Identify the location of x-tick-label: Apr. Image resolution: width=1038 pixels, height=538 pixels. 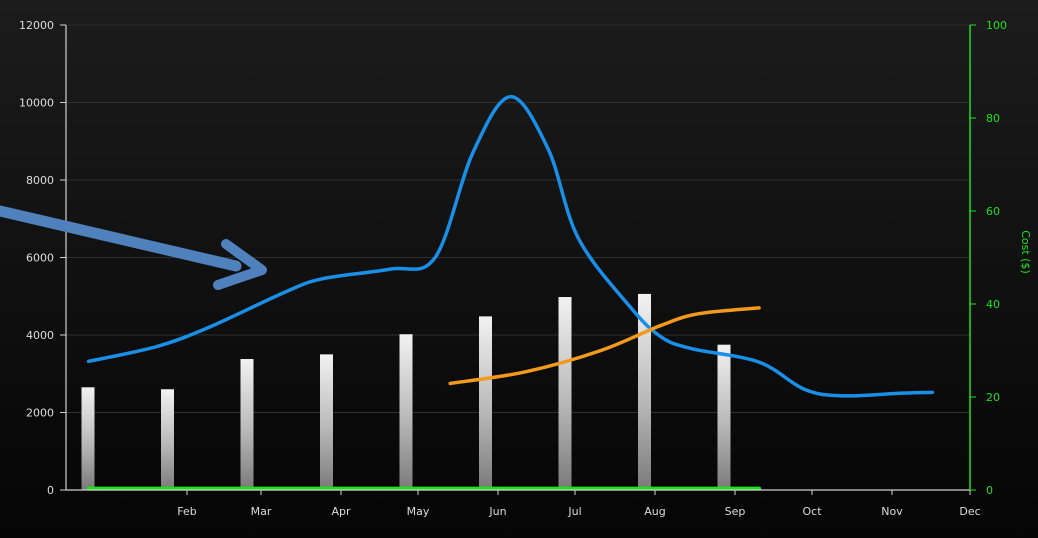
(341, 511).